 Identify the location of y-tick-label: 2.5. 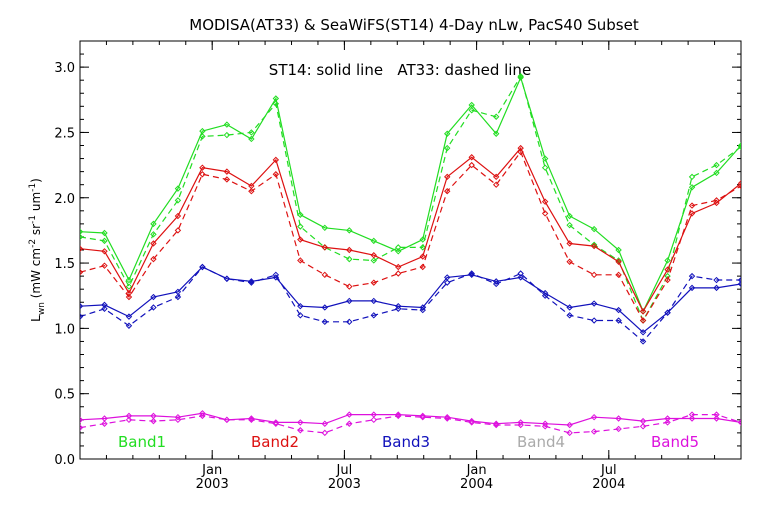
(64, 133).